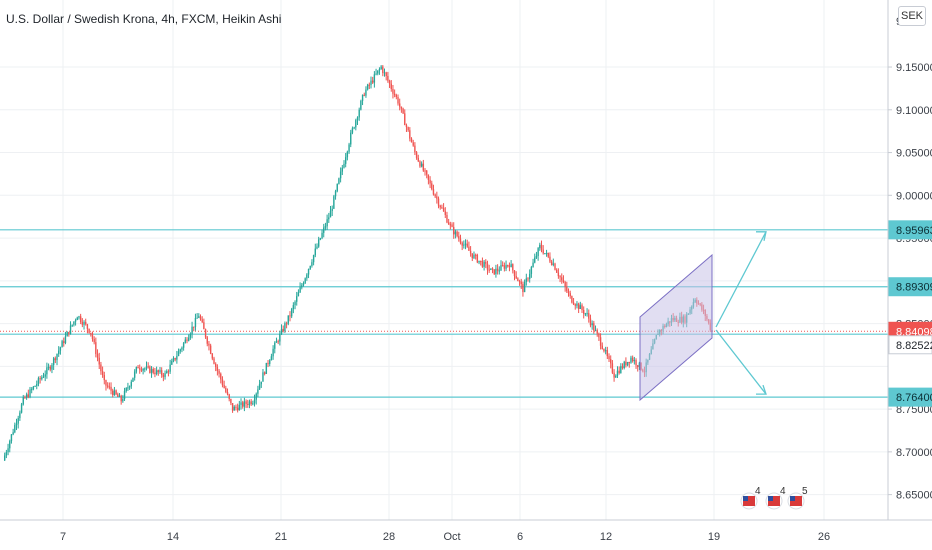 The width and height of the screenshot is (932, 550). I want to click on x-tick-label: 6, so click(520, 537).